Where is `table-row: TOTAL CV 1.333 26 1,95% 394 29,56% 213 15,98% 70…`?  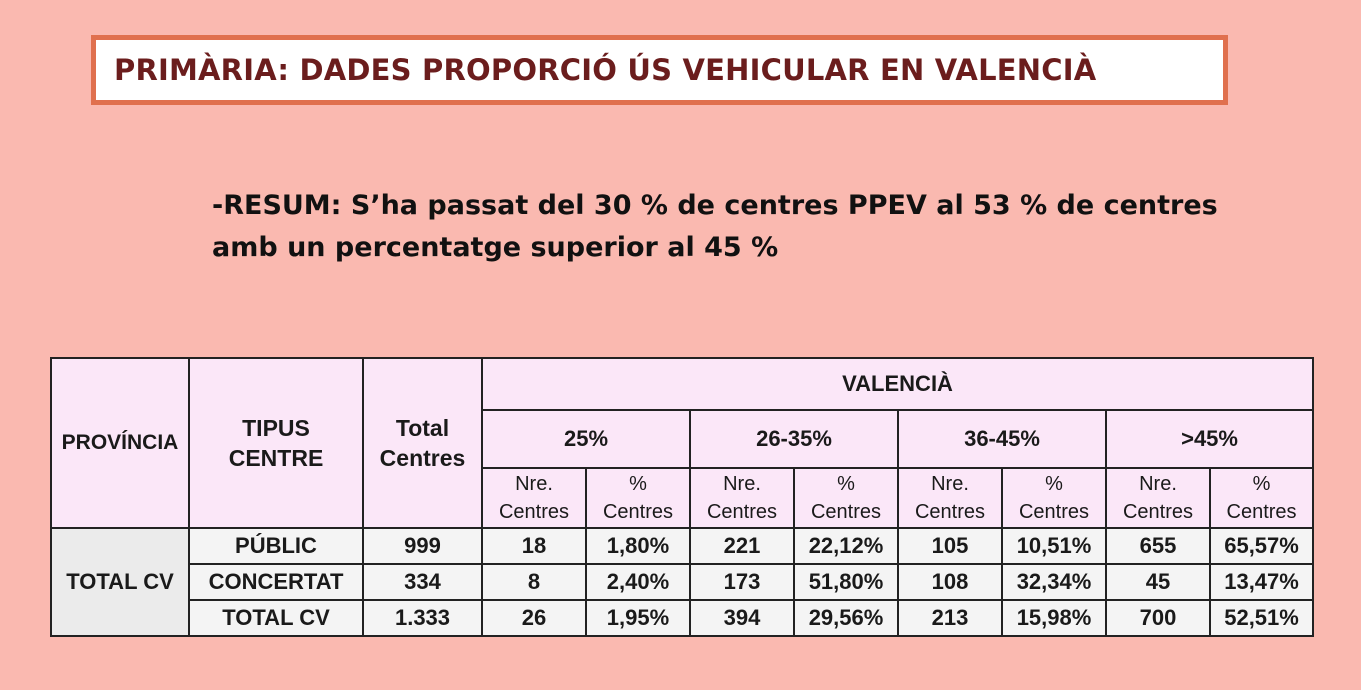
table-row: TOTAL CV 1.333 26 1,95% 394 29,56% 213 15,98% 70… is located at coordinates (683, 618).